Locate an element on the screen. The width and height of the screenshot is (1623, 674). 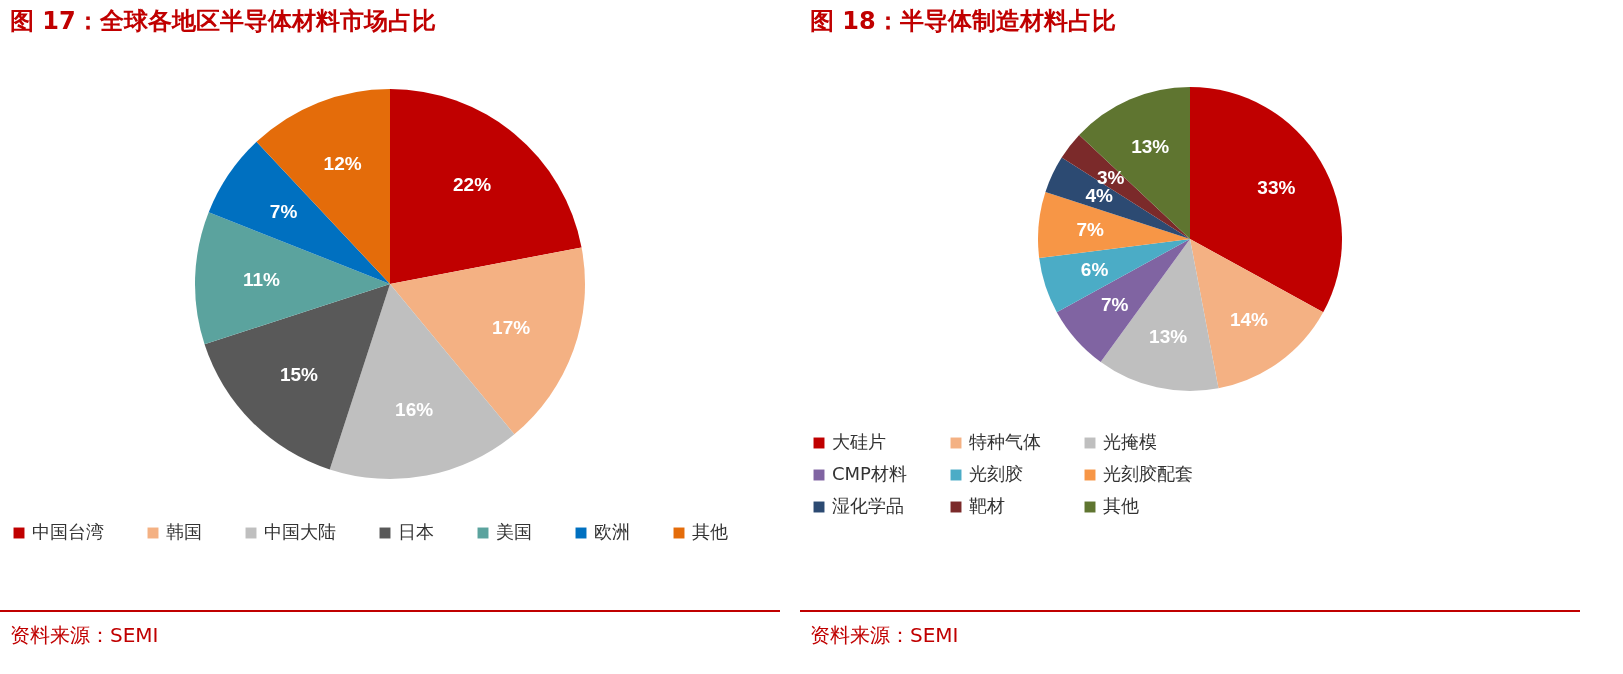
data-label: 17% is located at coordinates (511, 327).